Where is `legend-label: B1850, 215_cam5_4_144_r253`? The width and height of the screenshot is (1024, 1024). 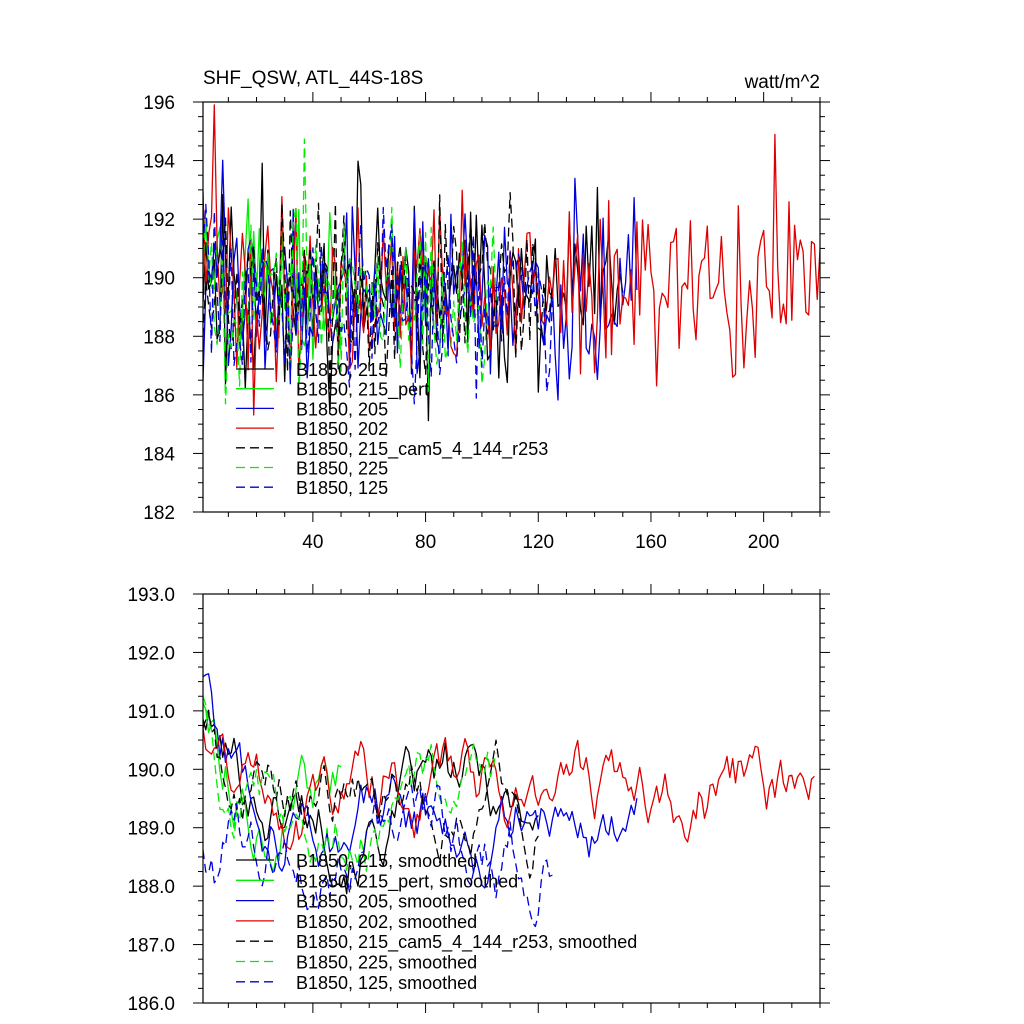 legend-label: B1850, 215_cam5_4_144_r253 is located at coordinates (422, 449).